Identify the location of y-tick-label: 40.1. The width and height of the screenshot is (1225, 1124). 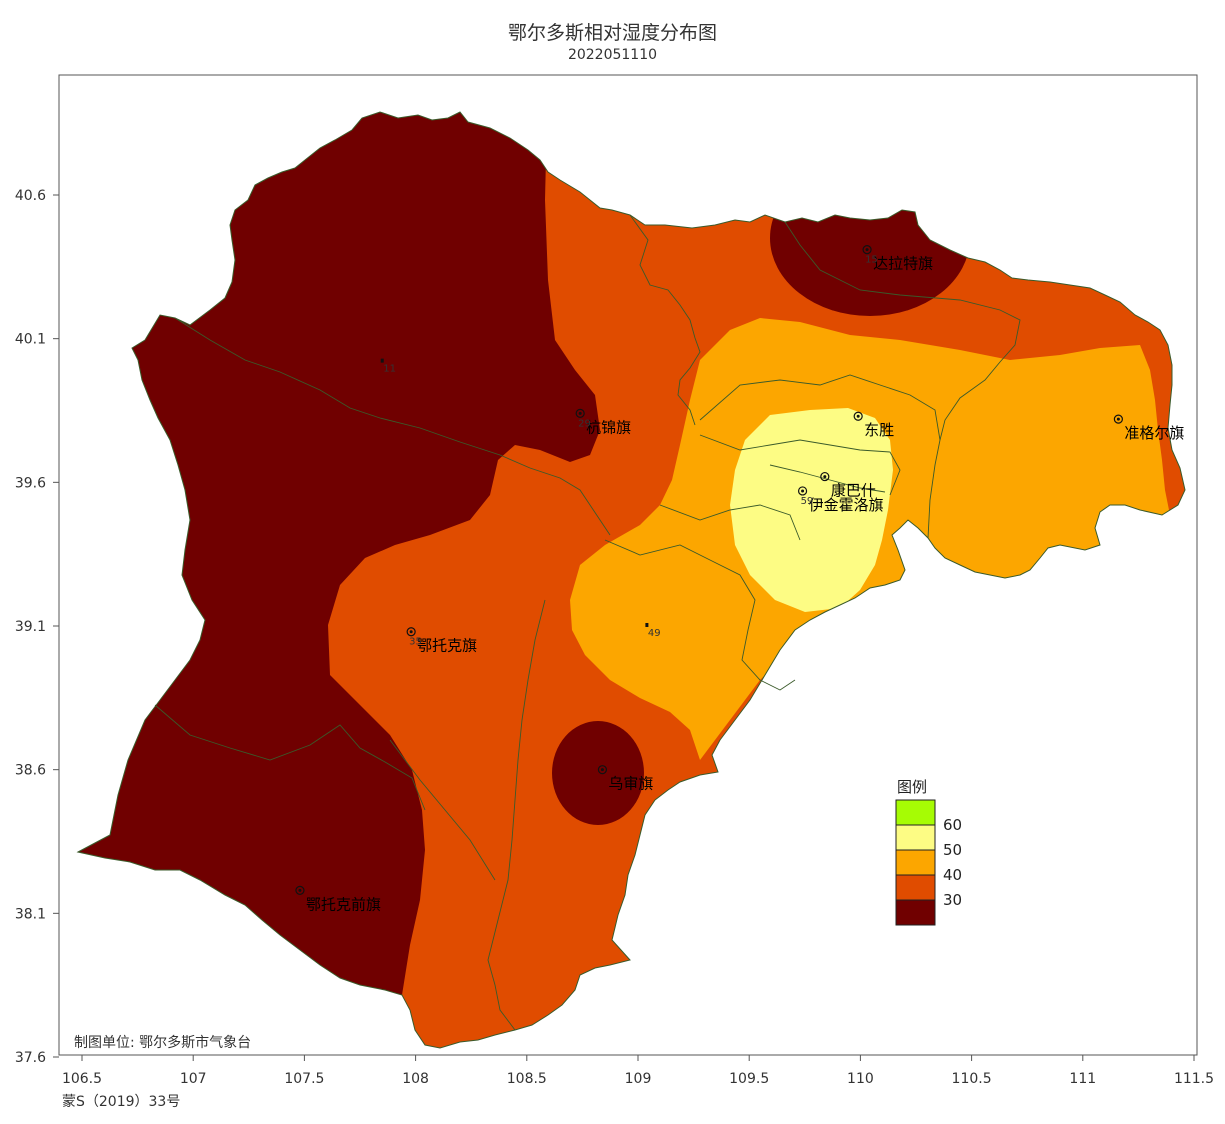
(30, 340).